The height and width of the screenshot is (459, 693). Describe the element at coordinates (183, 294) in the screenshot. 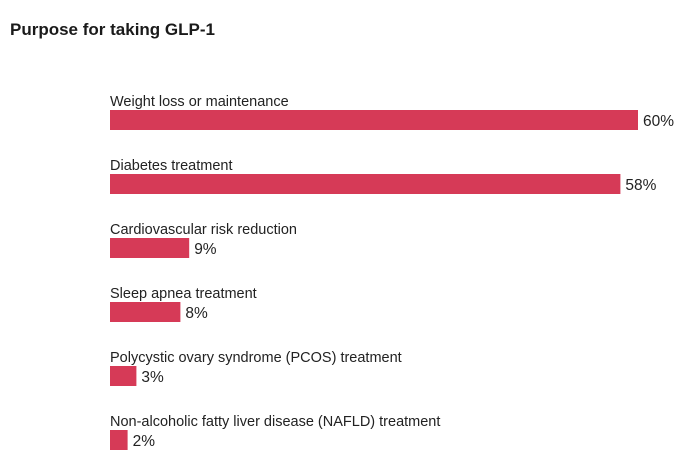

I see `category-label: Sleep apnea treatment` at that location.